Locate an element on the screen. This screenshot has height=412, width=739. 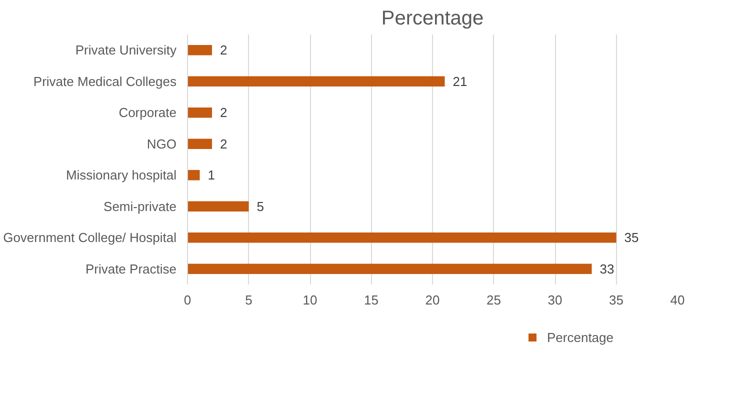
data-label: 5 is located at coordinates (260, 206).